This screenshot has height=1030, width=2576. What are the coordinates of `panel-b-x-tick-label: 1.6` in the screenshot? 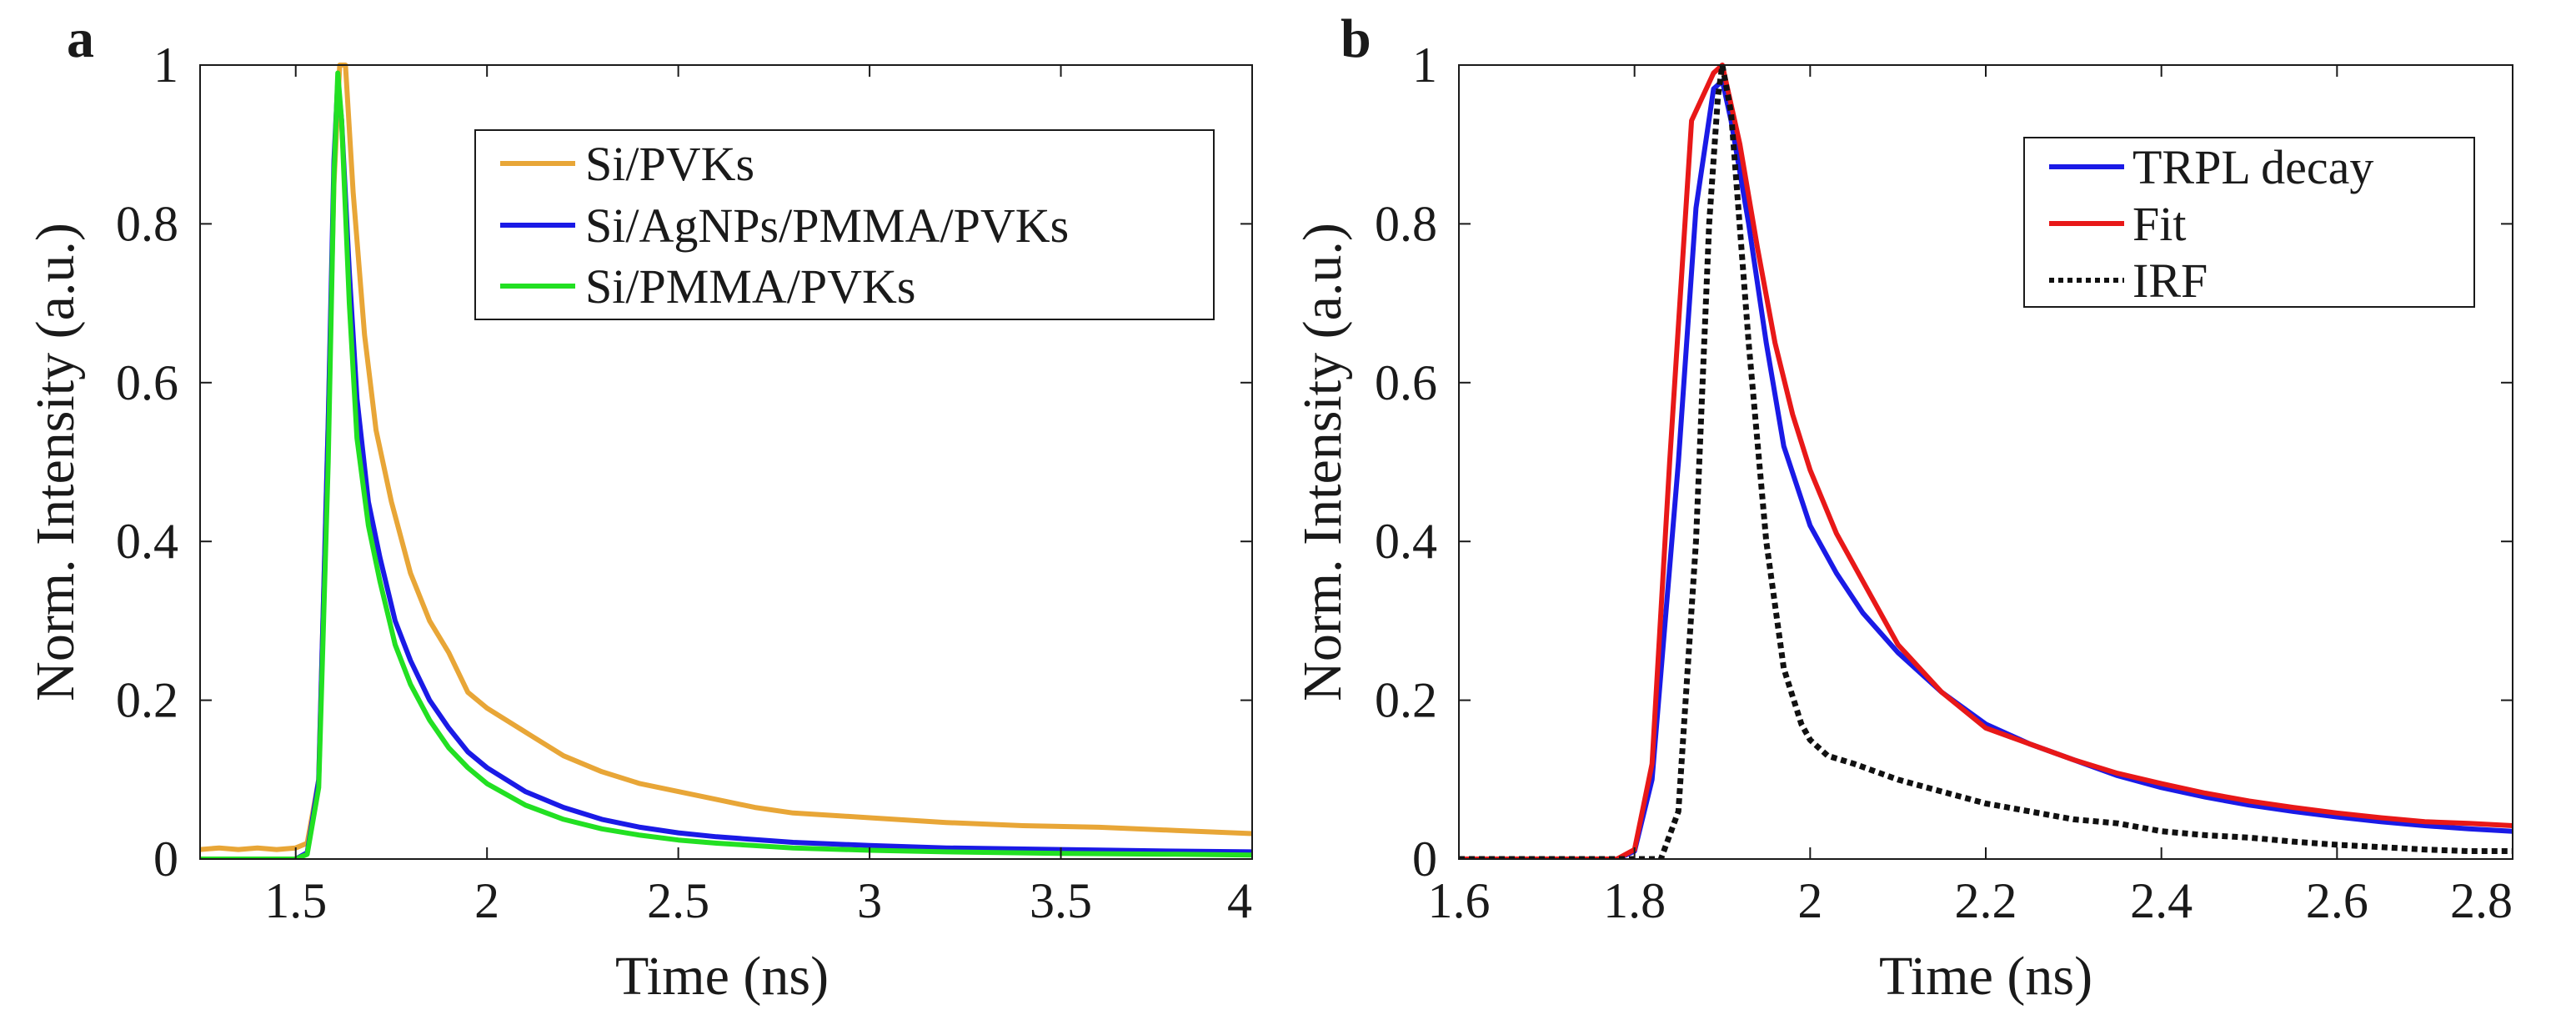 It's located at (1459, 900).